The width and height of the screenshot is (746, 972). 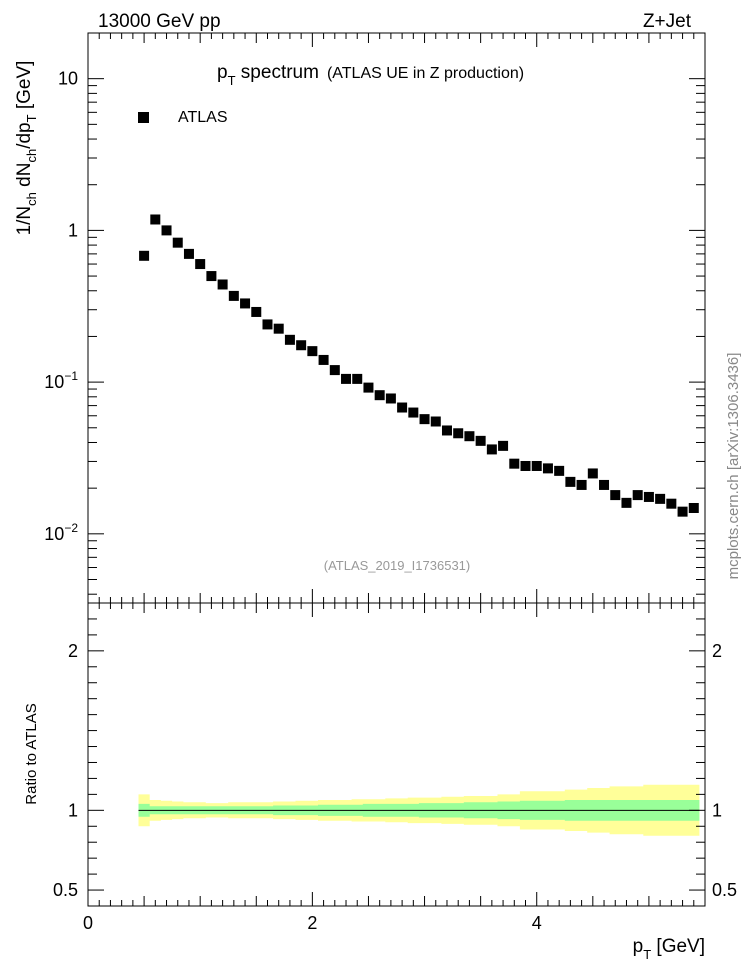 I want to click on x-tick-label: 4, so click(x=537, y=923).